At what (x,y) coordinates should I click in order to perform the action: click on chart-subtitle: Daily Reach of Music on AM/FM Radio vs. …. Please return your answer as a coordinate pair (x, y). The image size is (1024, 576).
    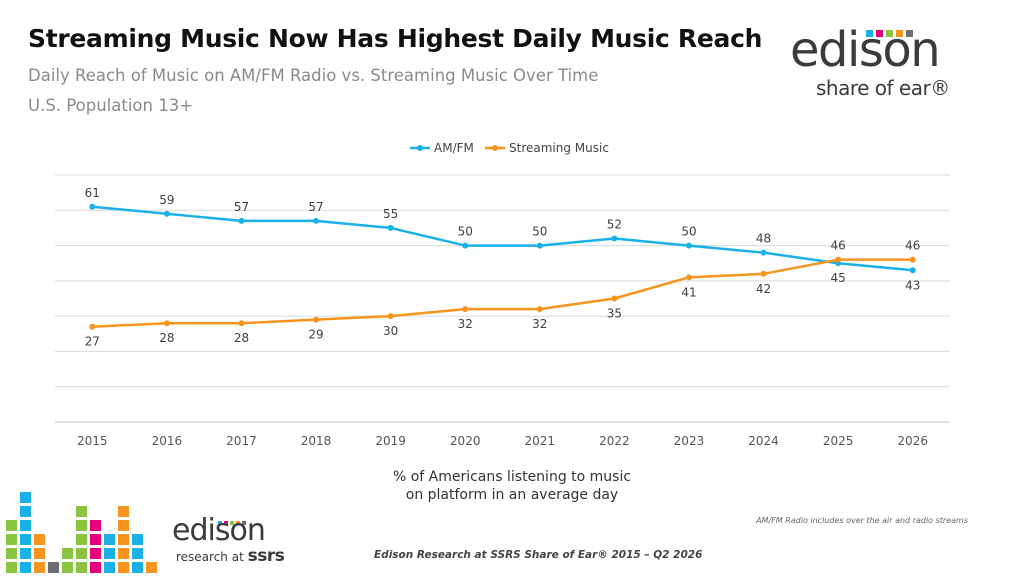
    Looking at the image, I should click on (313, 75).